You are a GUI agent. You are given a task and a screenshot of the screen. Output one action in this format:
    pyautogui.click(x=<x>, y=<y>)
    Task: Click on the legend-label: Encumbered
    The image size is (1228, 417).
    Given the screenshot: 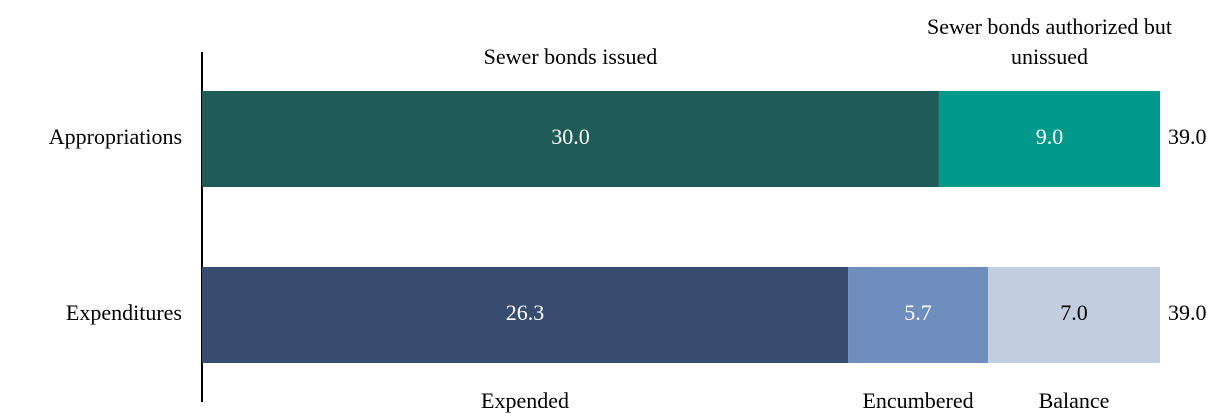 What is the action you would take?
    pyautogui.click(x=918, y=400)
    